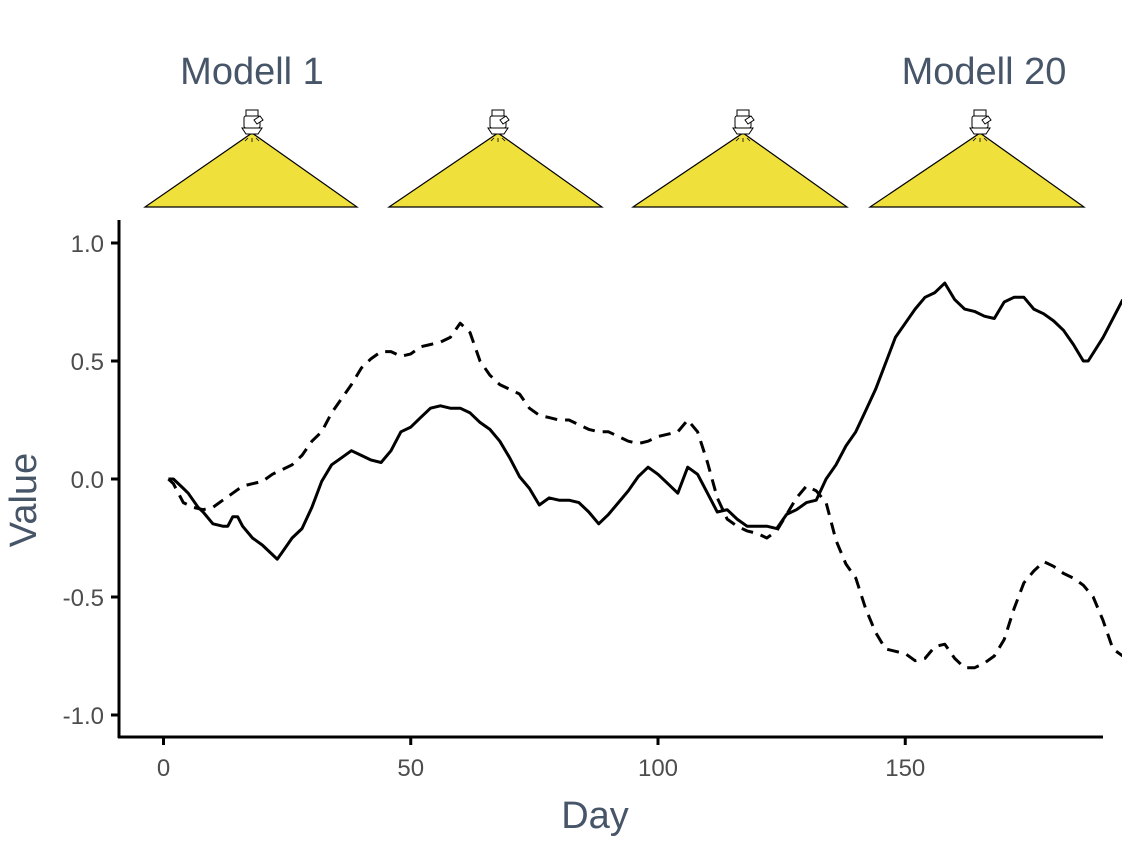 The width and height of the screenshot is (1122, 843). Describe the element at coordinates (614, 158) in the screenshot. I see `lamp-row` at that location.